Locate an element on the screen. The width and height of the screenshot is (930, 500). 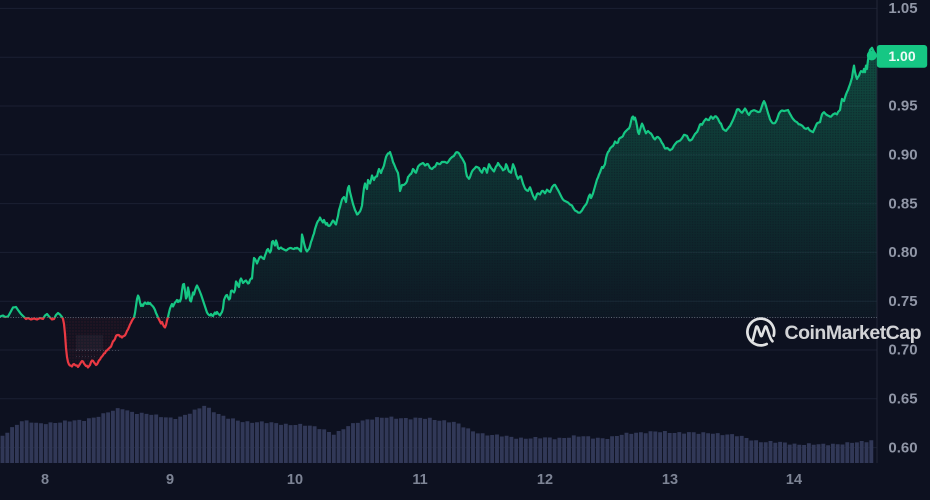
svg-text: 0.95 is located at coordinates (902, 106).